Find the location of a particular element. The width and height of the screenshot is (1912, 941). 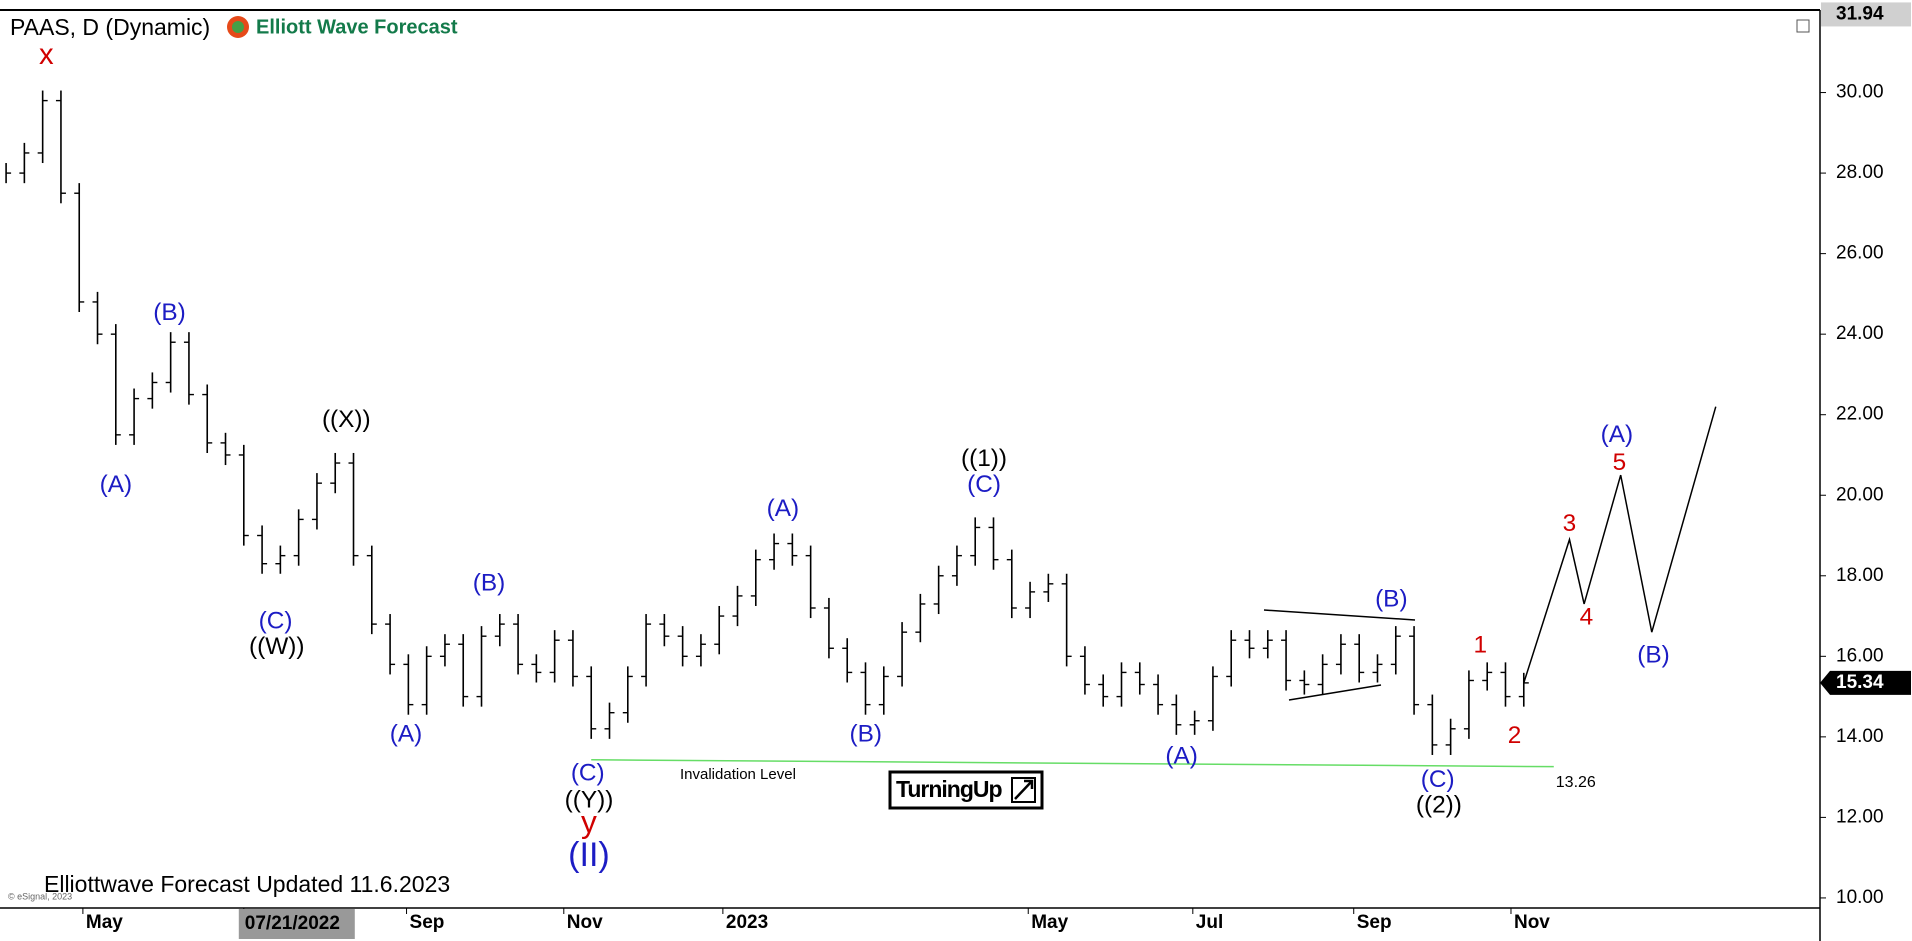

last-price-box is located at coordinates (1865, 682).